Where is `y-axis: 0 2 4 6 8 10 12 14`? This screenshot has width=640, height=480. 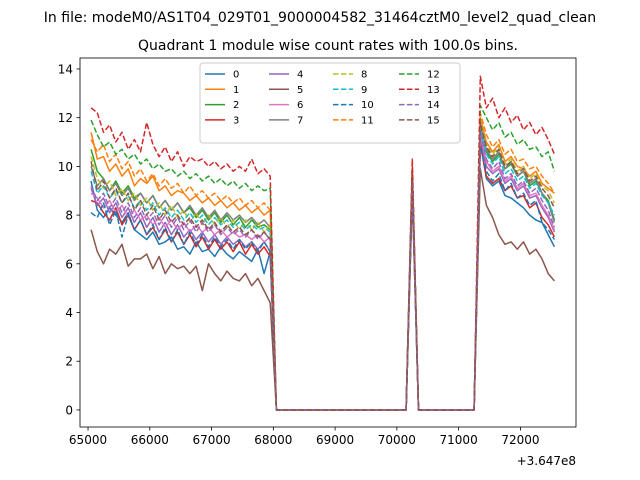
y-axis: 0 2 4 6 8 10 12 14 is located at coordinates (69, 239).